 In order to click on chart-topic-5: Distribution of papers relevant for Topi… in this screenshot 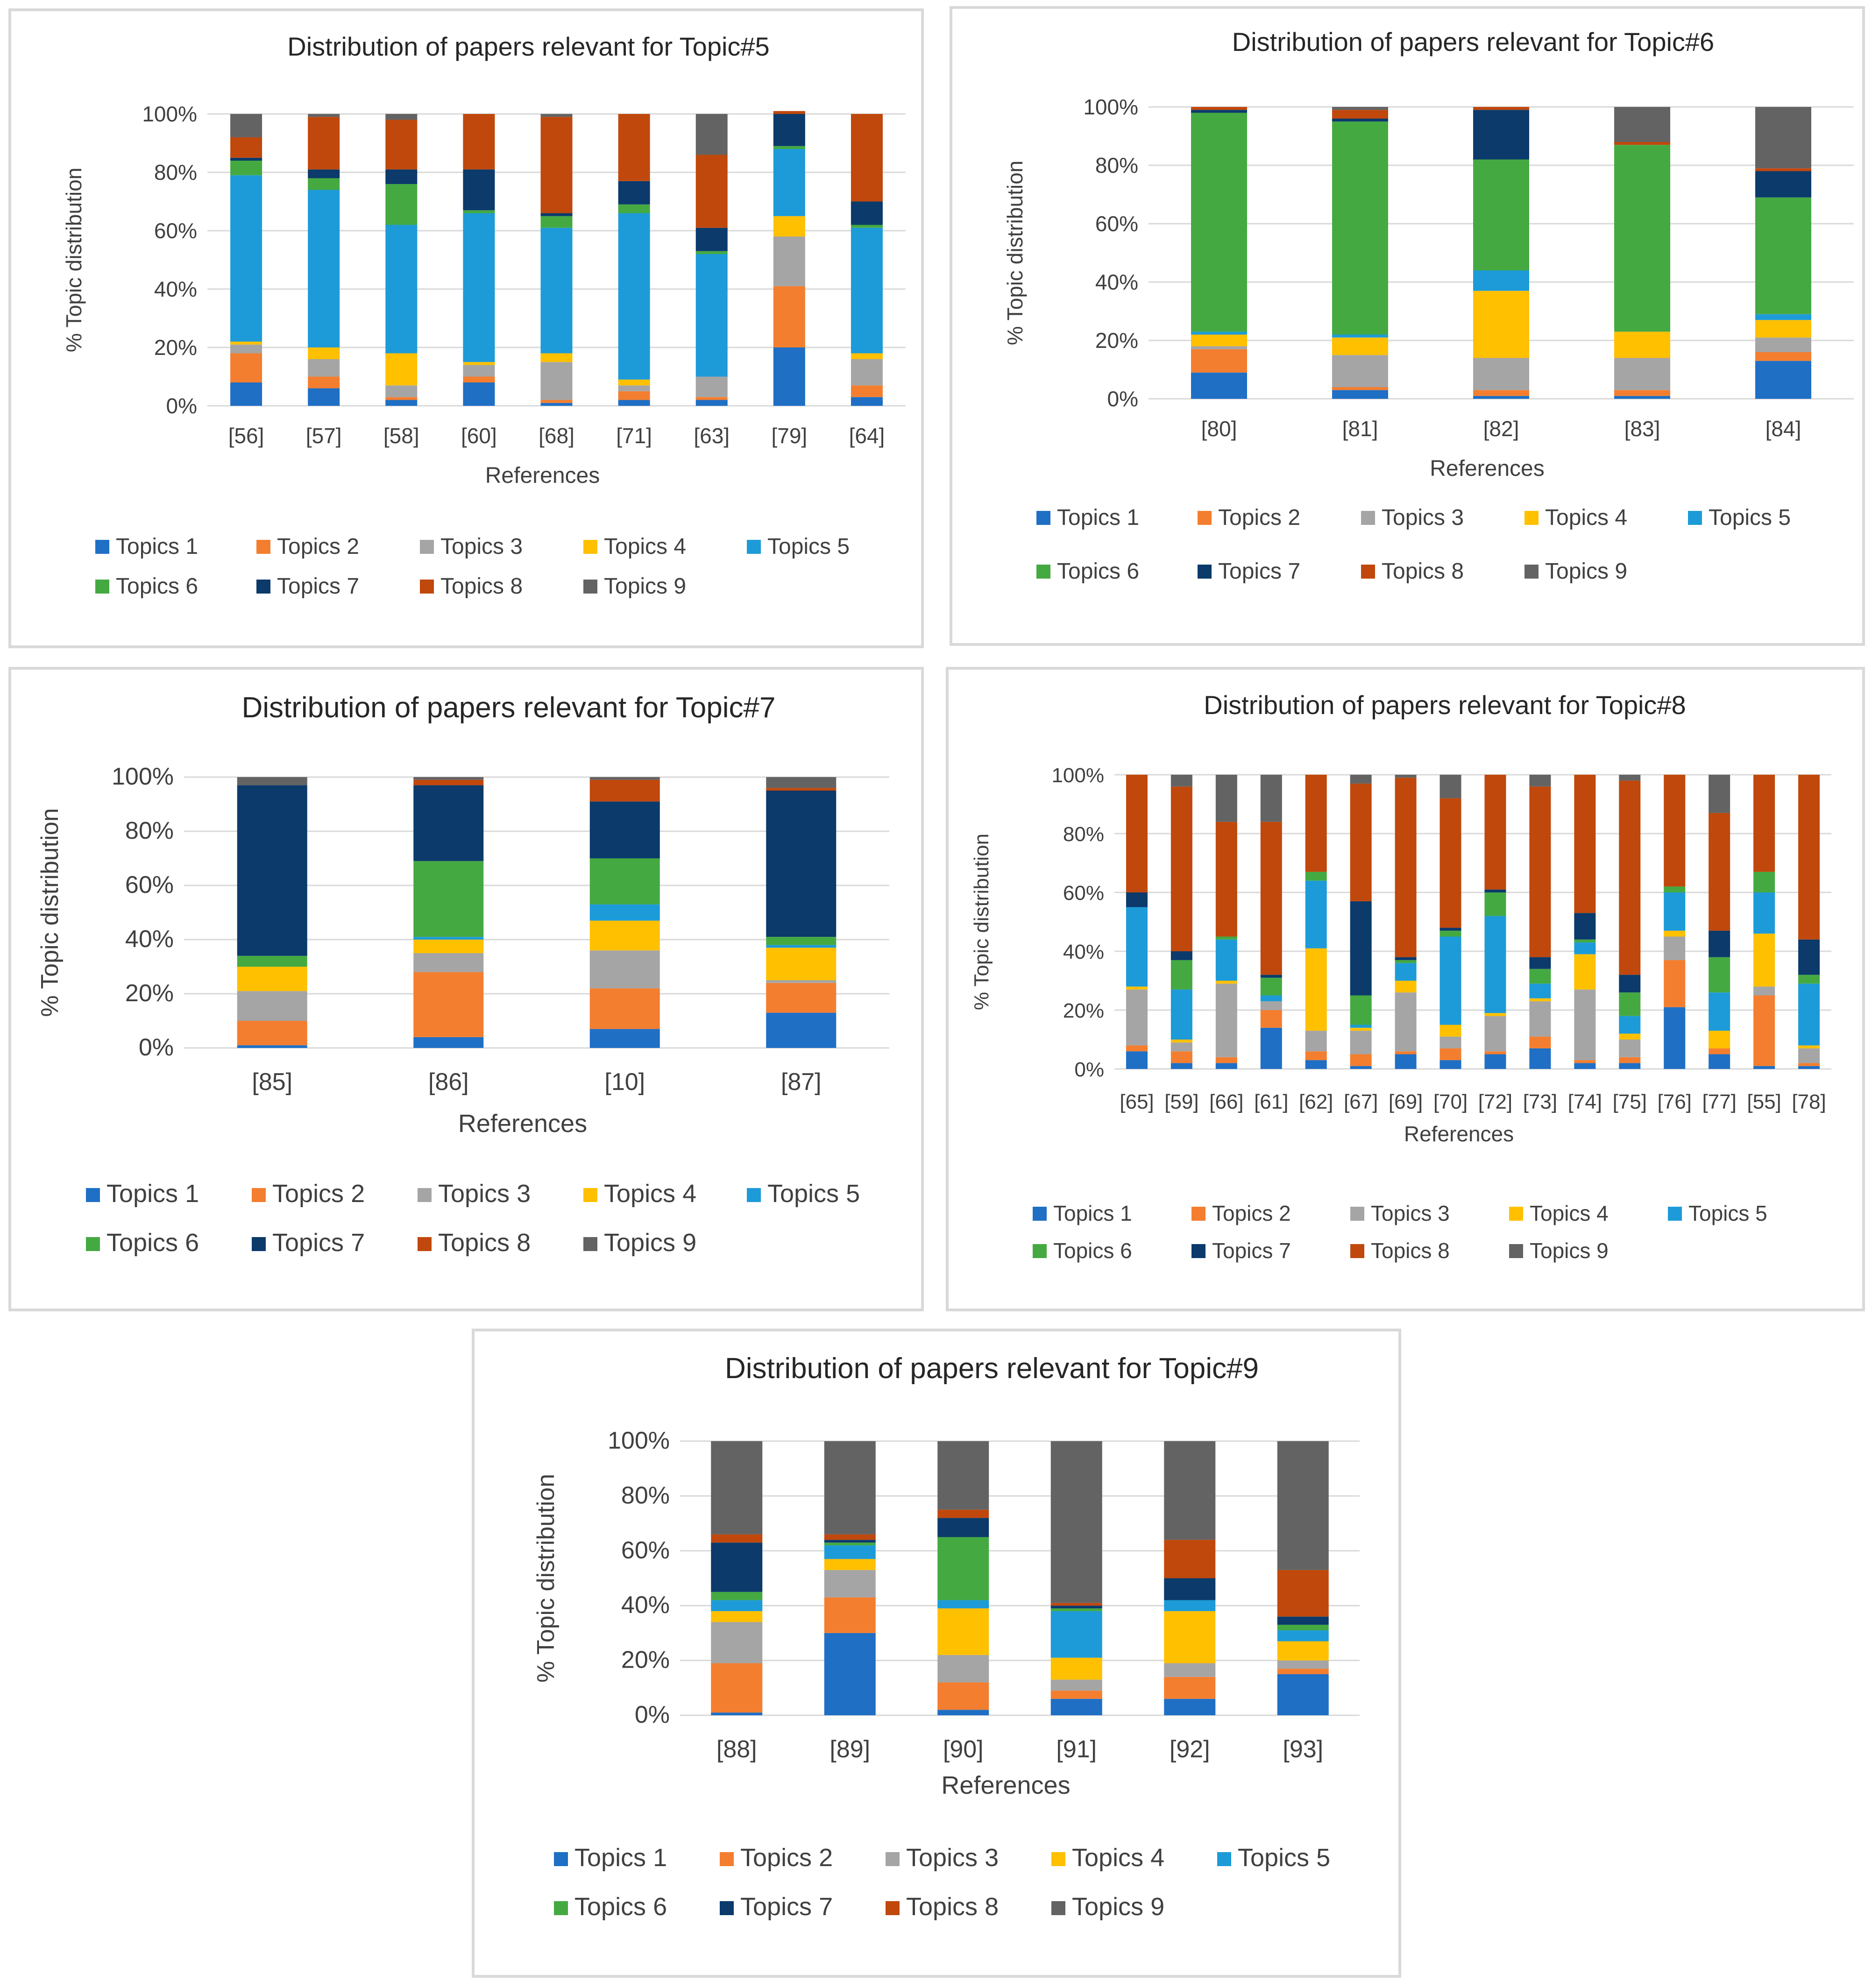, I will do `click(484, 315)`.